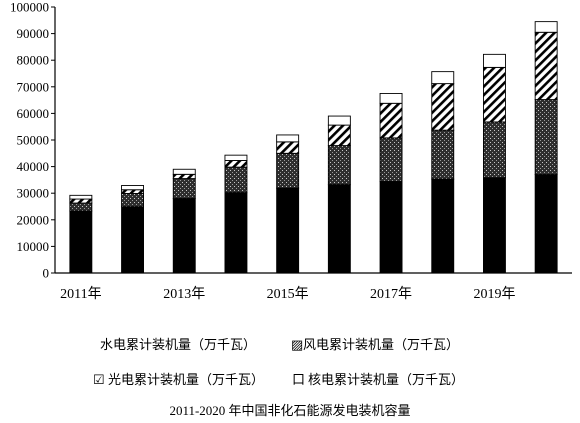 The image size is (580, 423). I want to click on legend-label-solar: 光电累计装机量（万千瓦）, so click(186, 379).